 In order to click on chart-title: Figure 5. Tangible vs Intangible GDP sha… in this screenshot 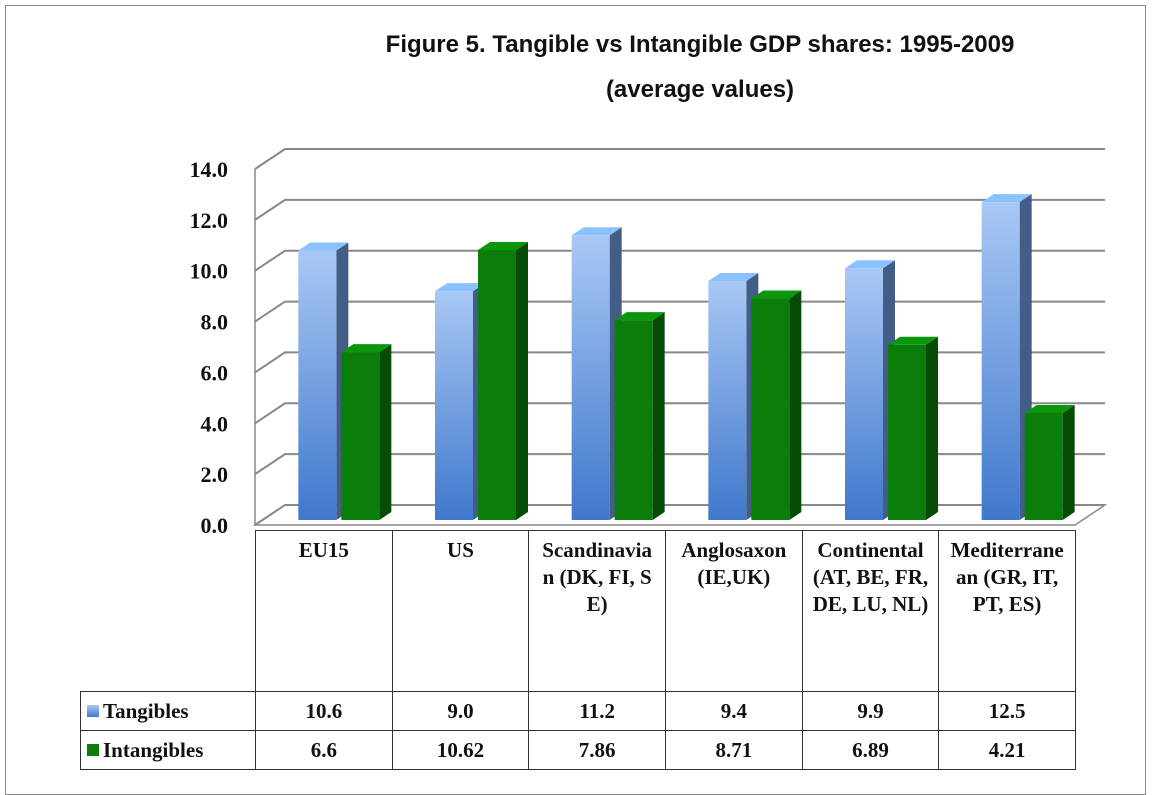, I will do `click(700, 44)`.